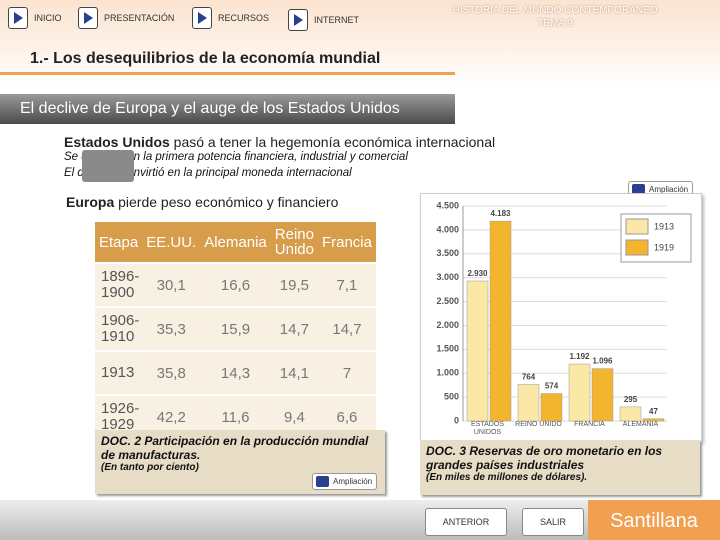 The width and height of the screenshot is (720, 540). What do you see at coordinates (447, 253) in the screenshot?
I see `y-tick-label: 3.500` at bounding box center [447, 253].